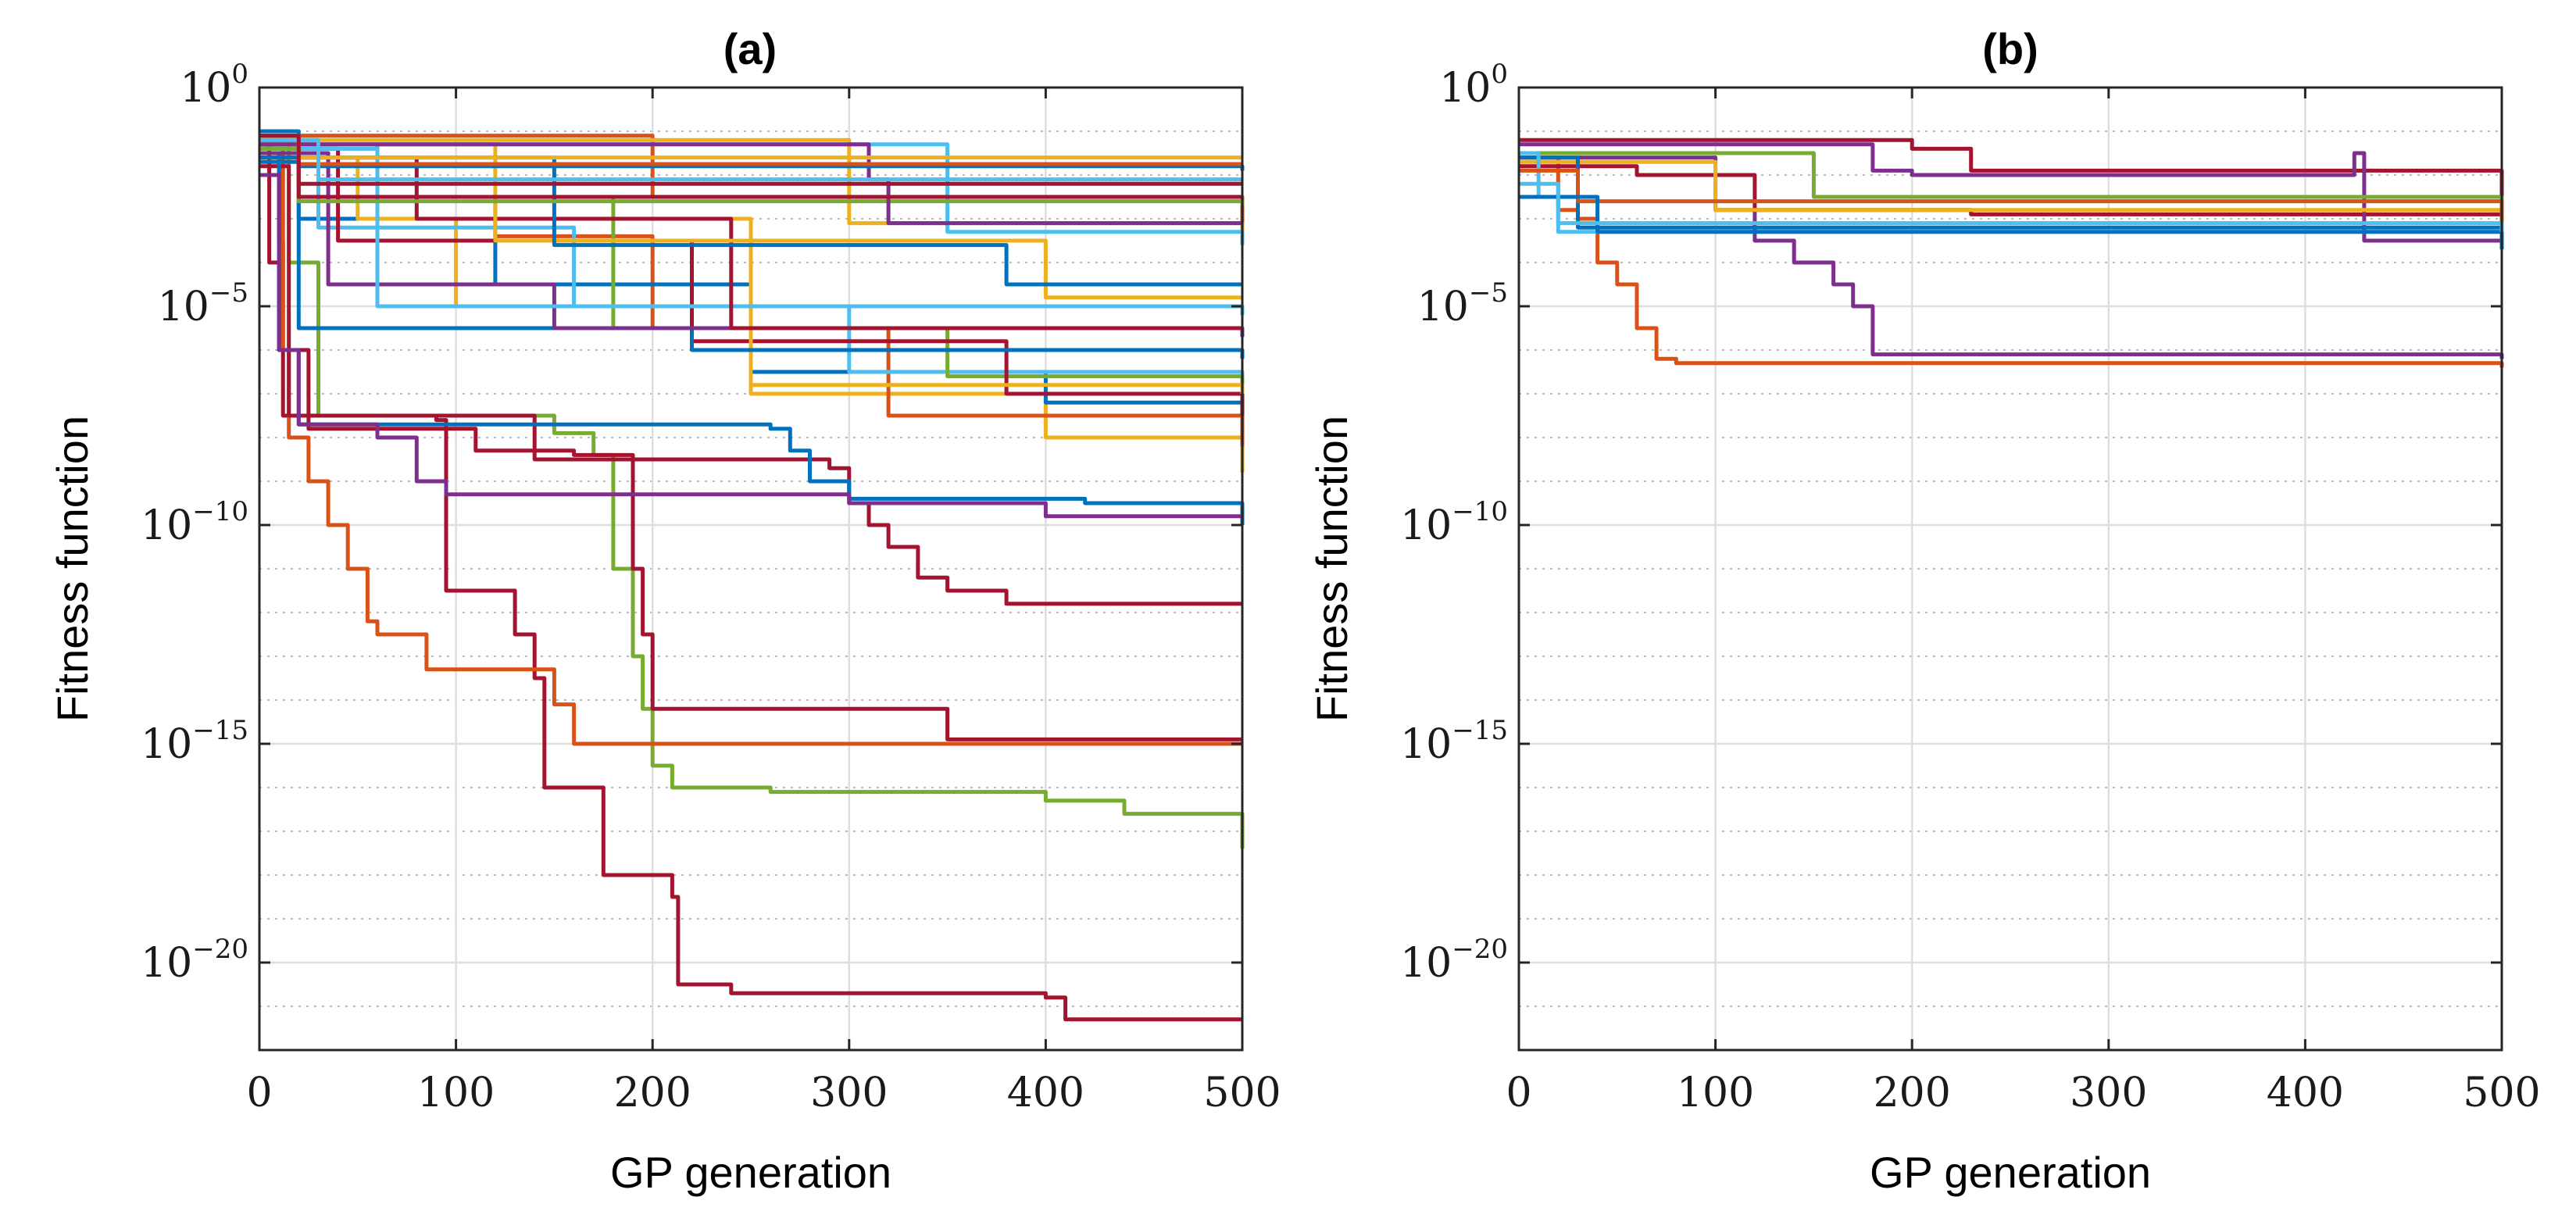 This screenshot has width=2576, height=1211. What do you see at coordinates (2011, 1172) in the screenshot?
I see `panel-b-x-label: GP generation` at bounding box center [2011, 1172].